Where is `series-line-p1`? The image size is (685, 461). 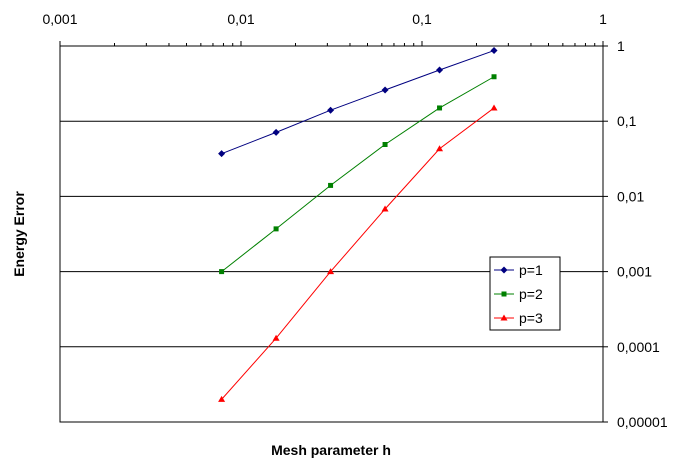 series-line-p1 is located at coordinates (358, 102).